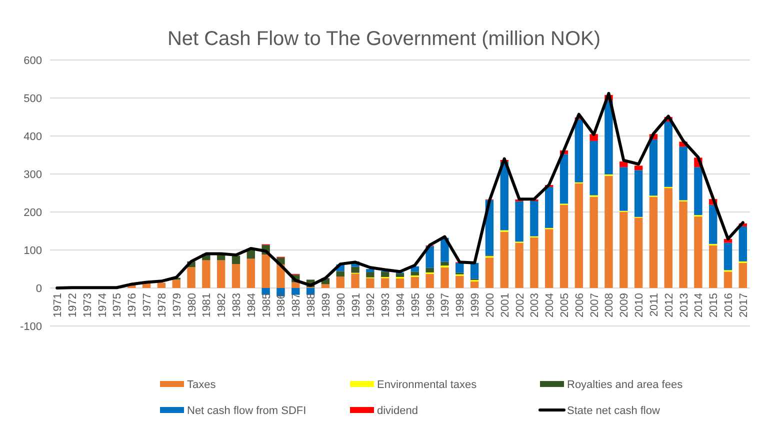 This screenshot has width=768, height=436. I want to click on x-tick-label: 1997, so click(446, 305).